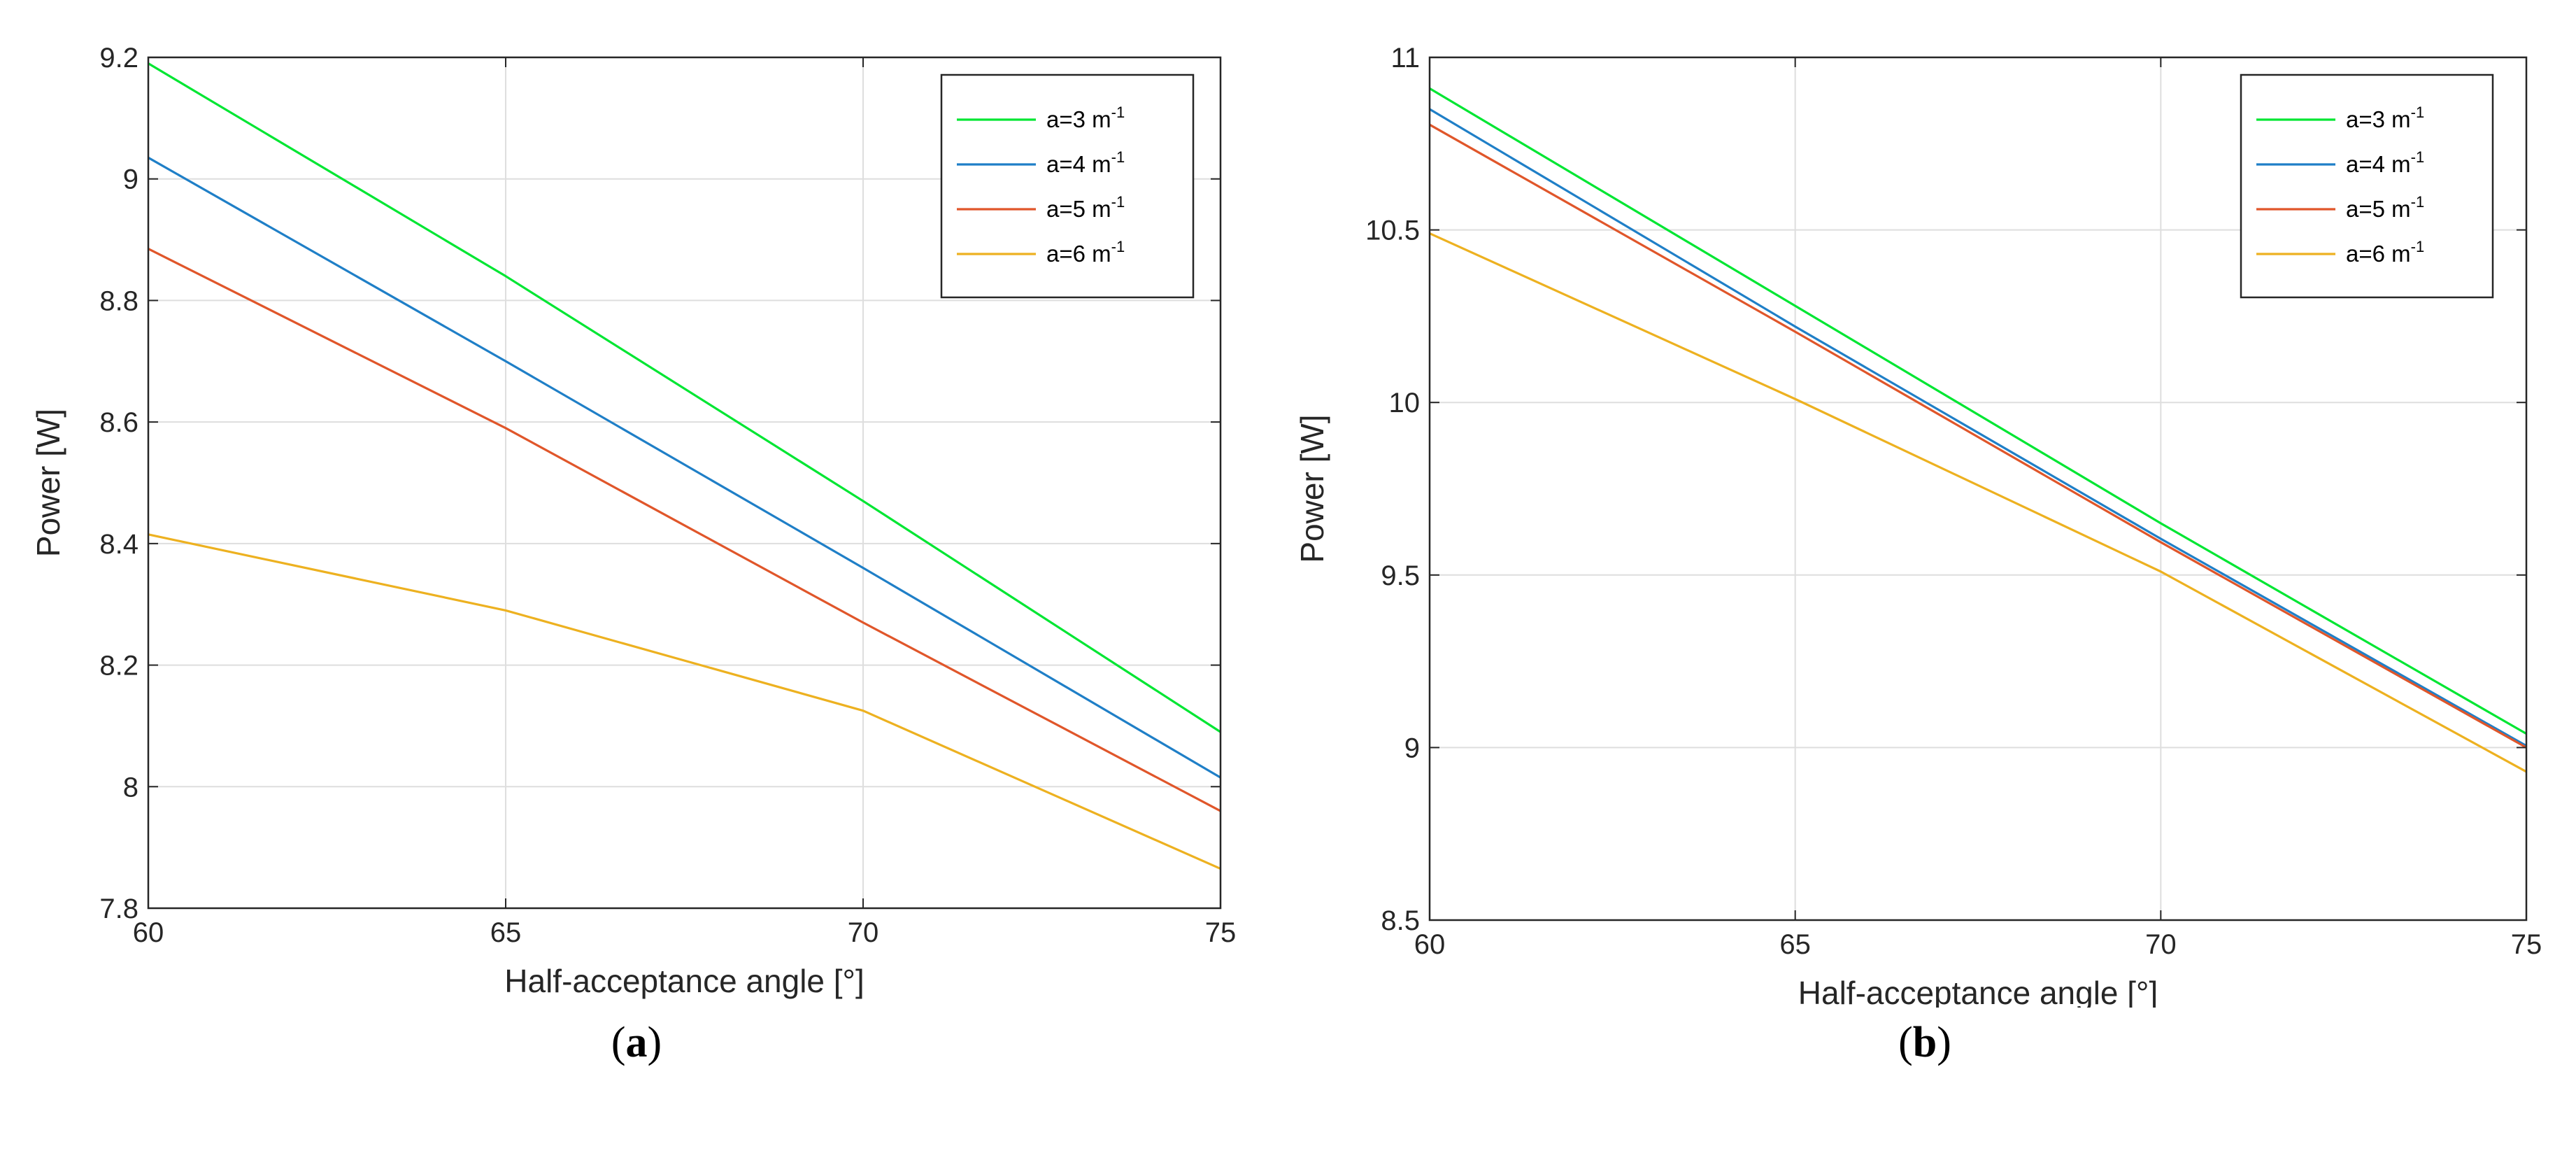  I want to click on chart-b-ytick-label-3: 10, so click(1405, 403).